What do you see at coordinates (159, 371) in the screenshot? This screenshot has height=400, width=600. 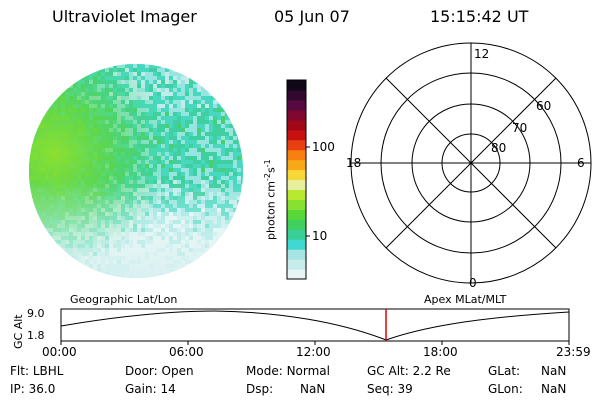 I see `info-door: Door: Open` at bounding box center [159, 371].